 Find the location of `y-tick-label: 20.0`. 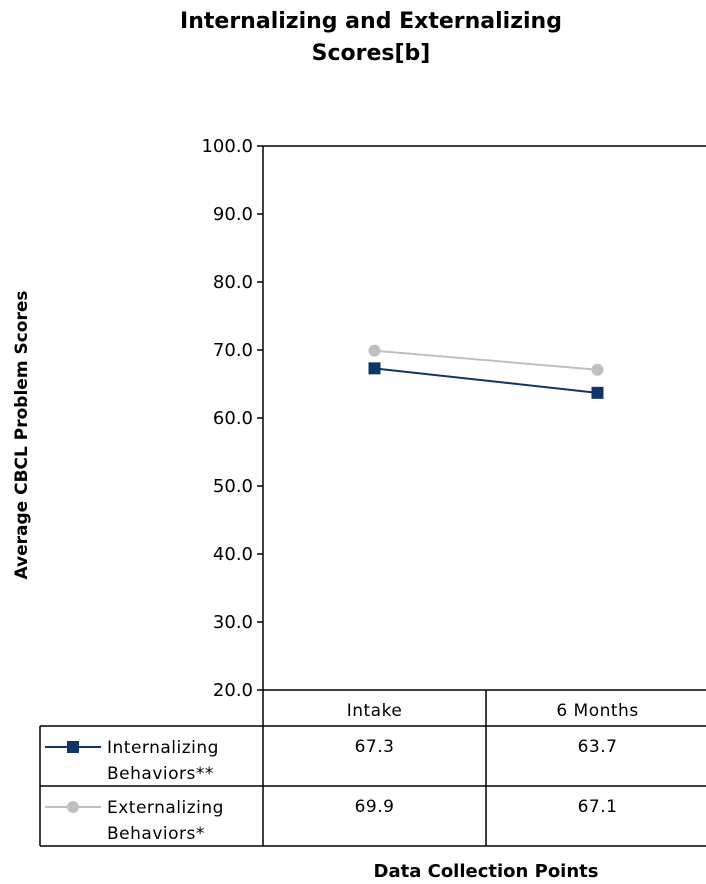

y-tick-label: 20.0 is located at coordinates (233, 690).